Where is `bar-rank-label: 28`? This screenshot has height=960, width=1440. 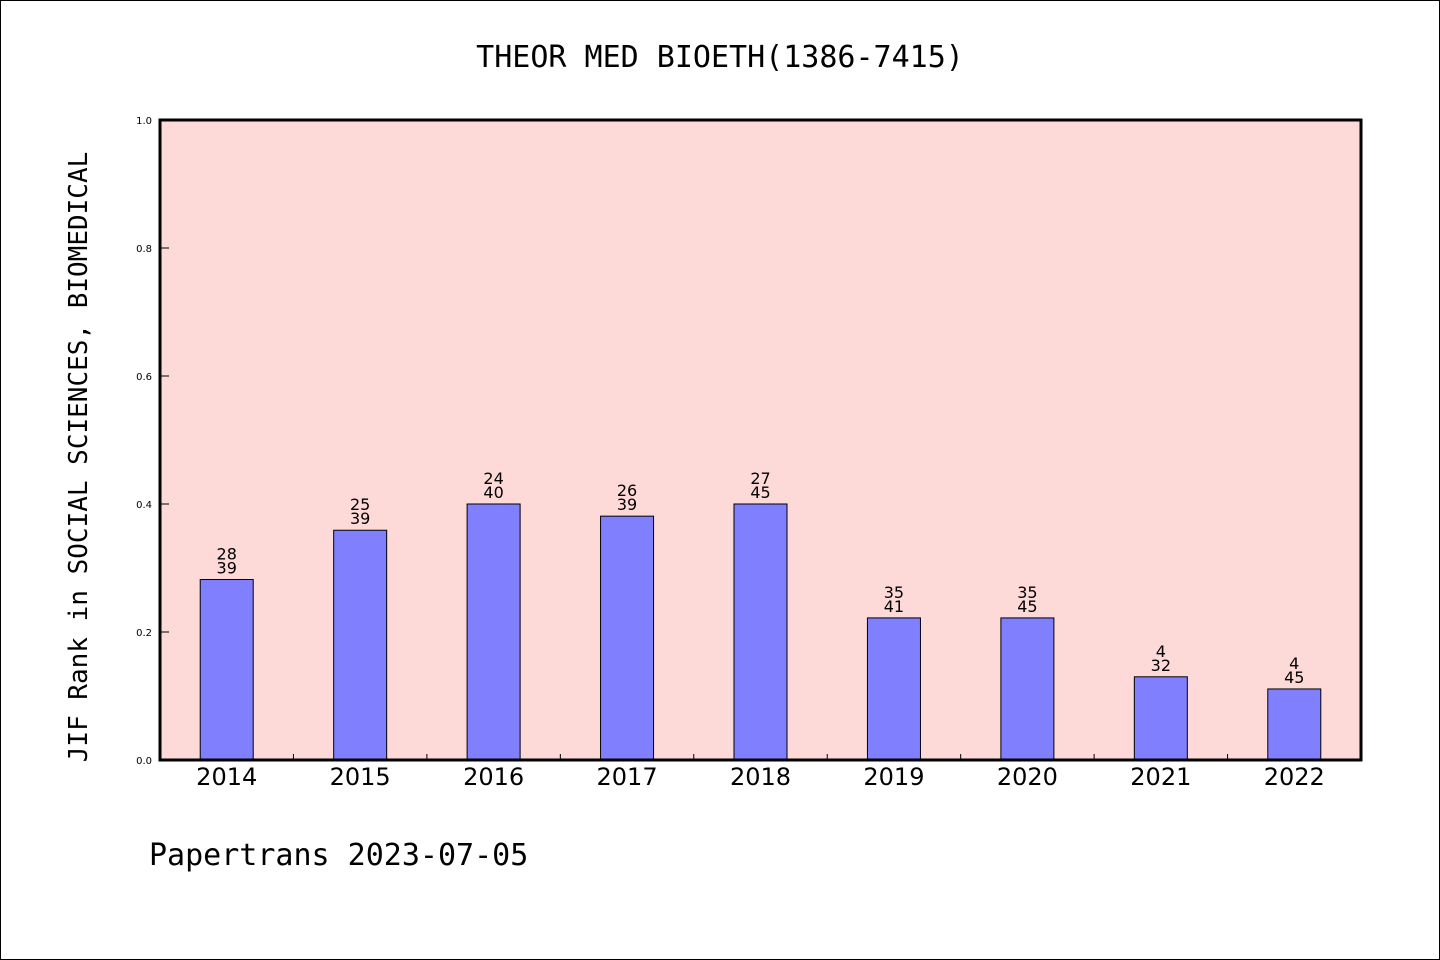
bar-rank-label: 28 is located at coordinates (227, 554).